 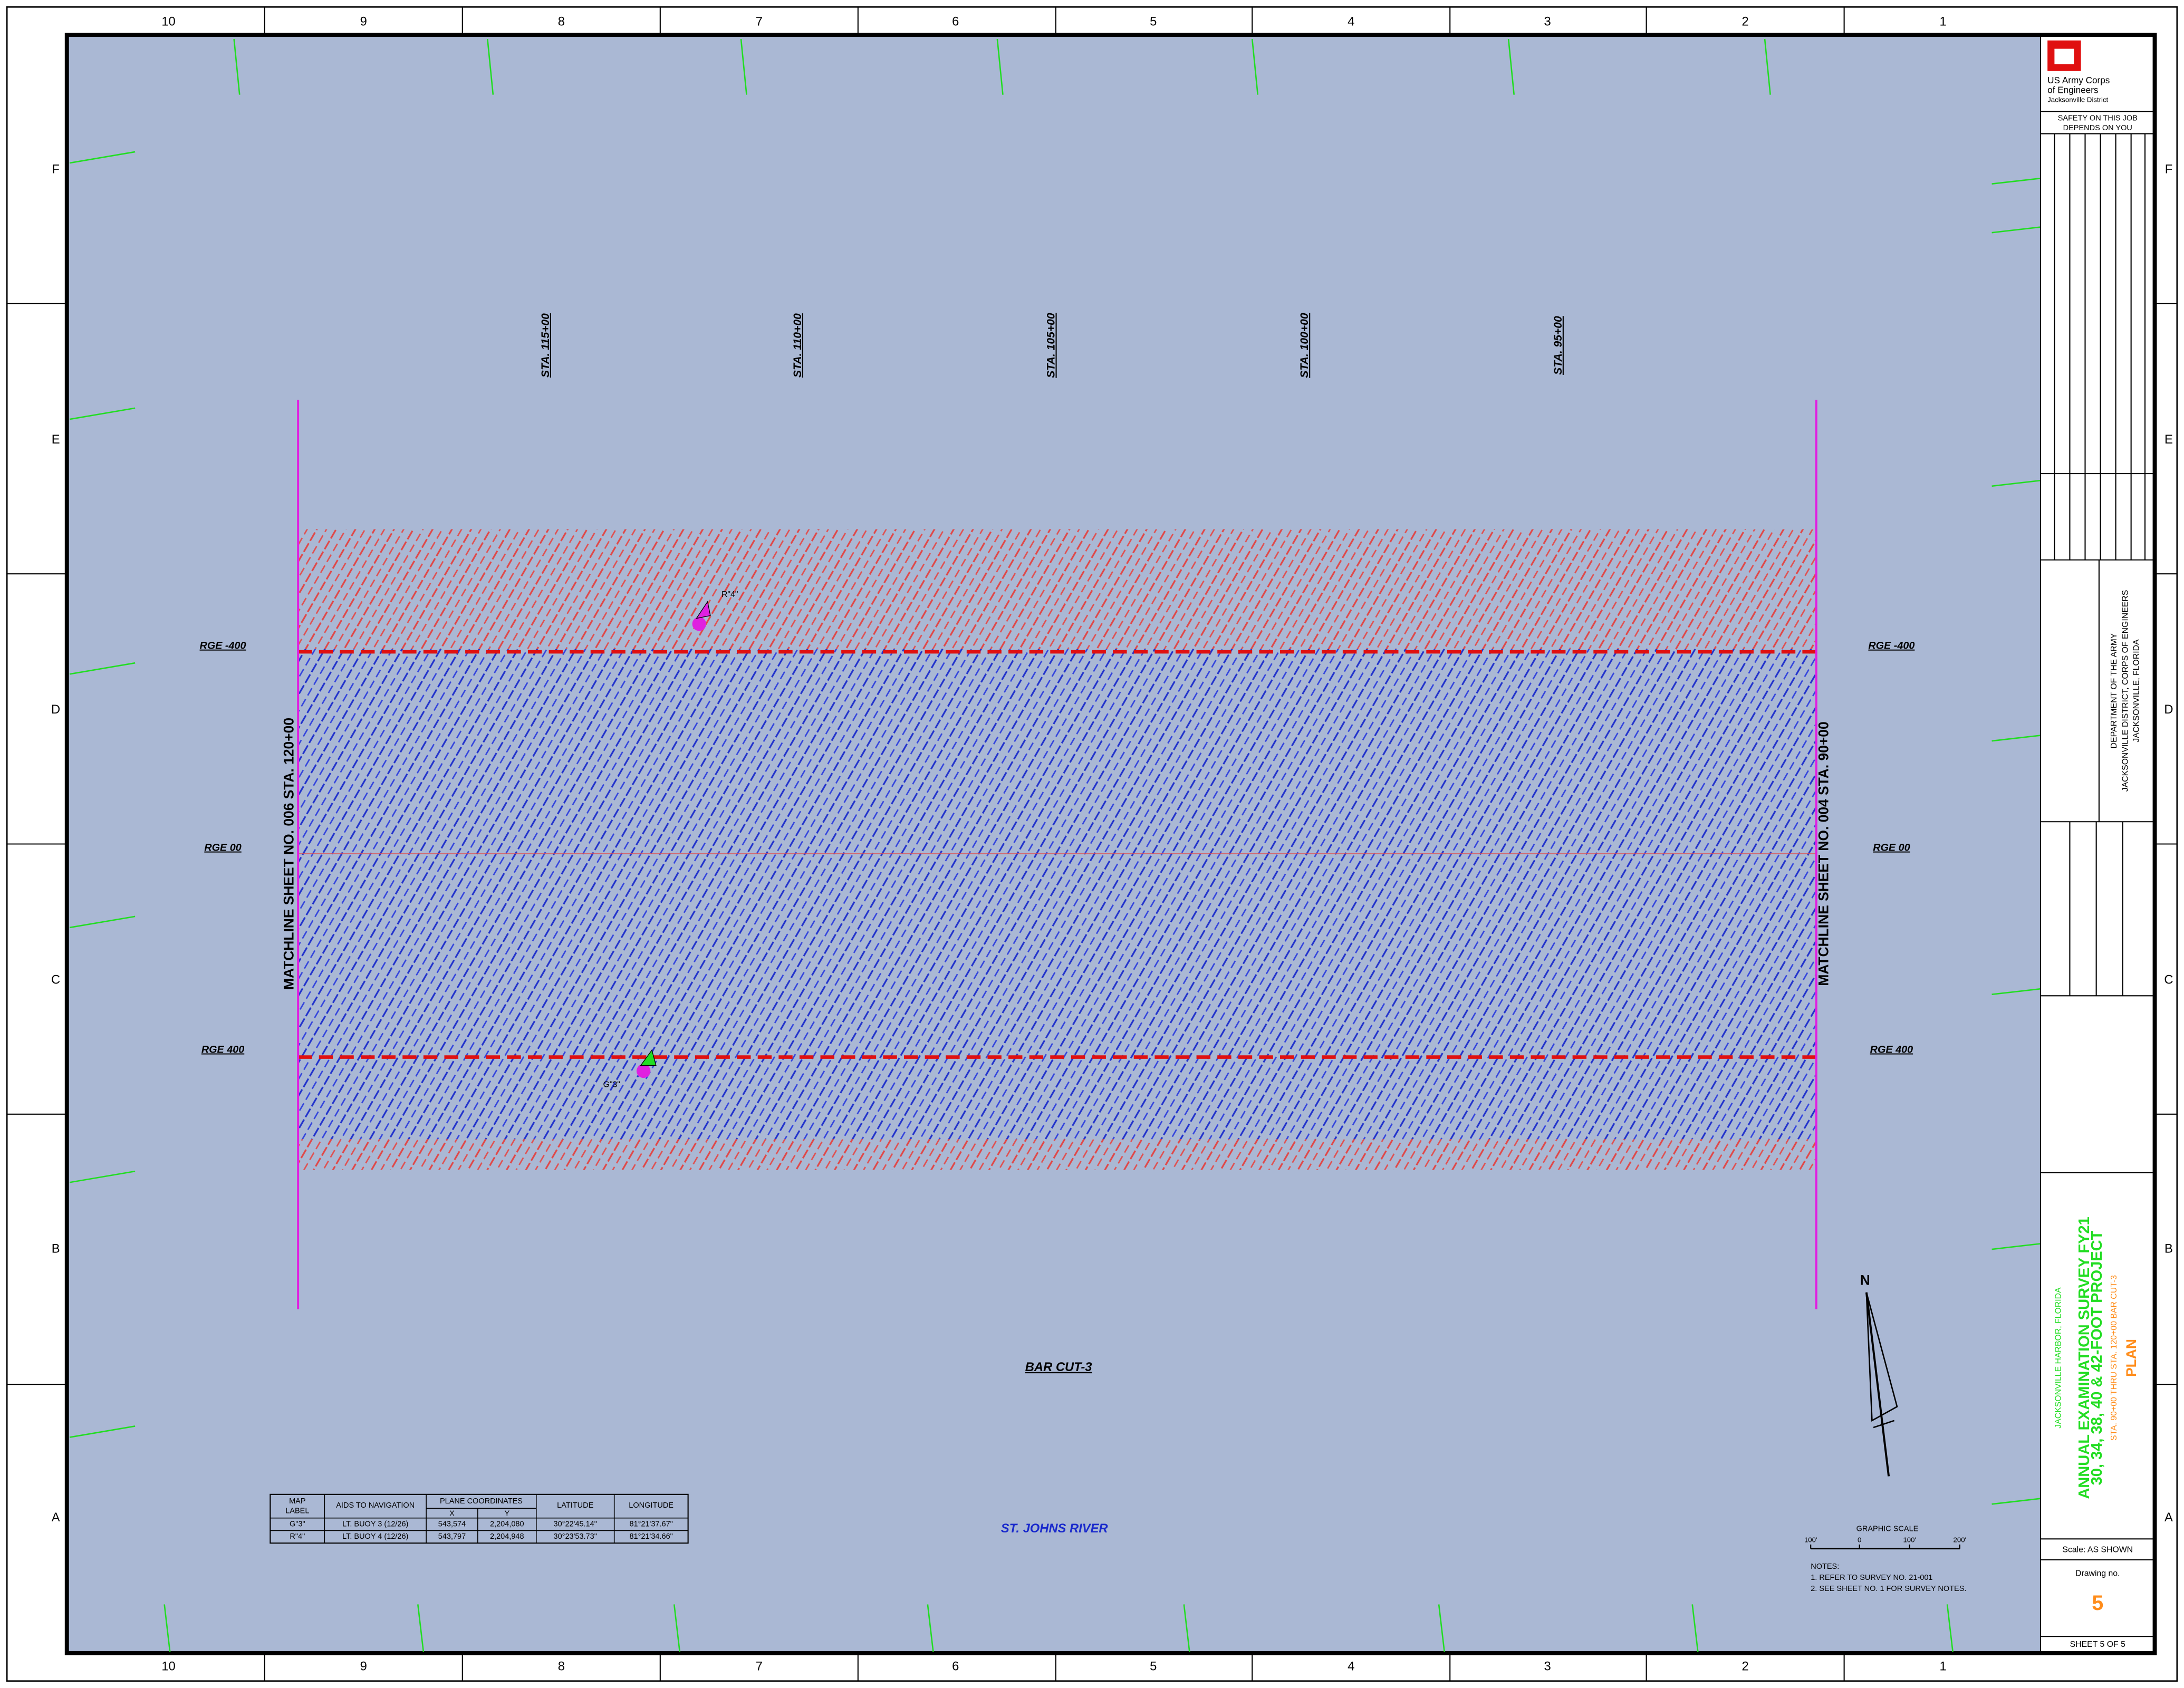 What do you see at coordinates (650, 1536) in the screenshot?
I see `table-cell: 81°21'34.66"` at bounding box center [650, 1536].